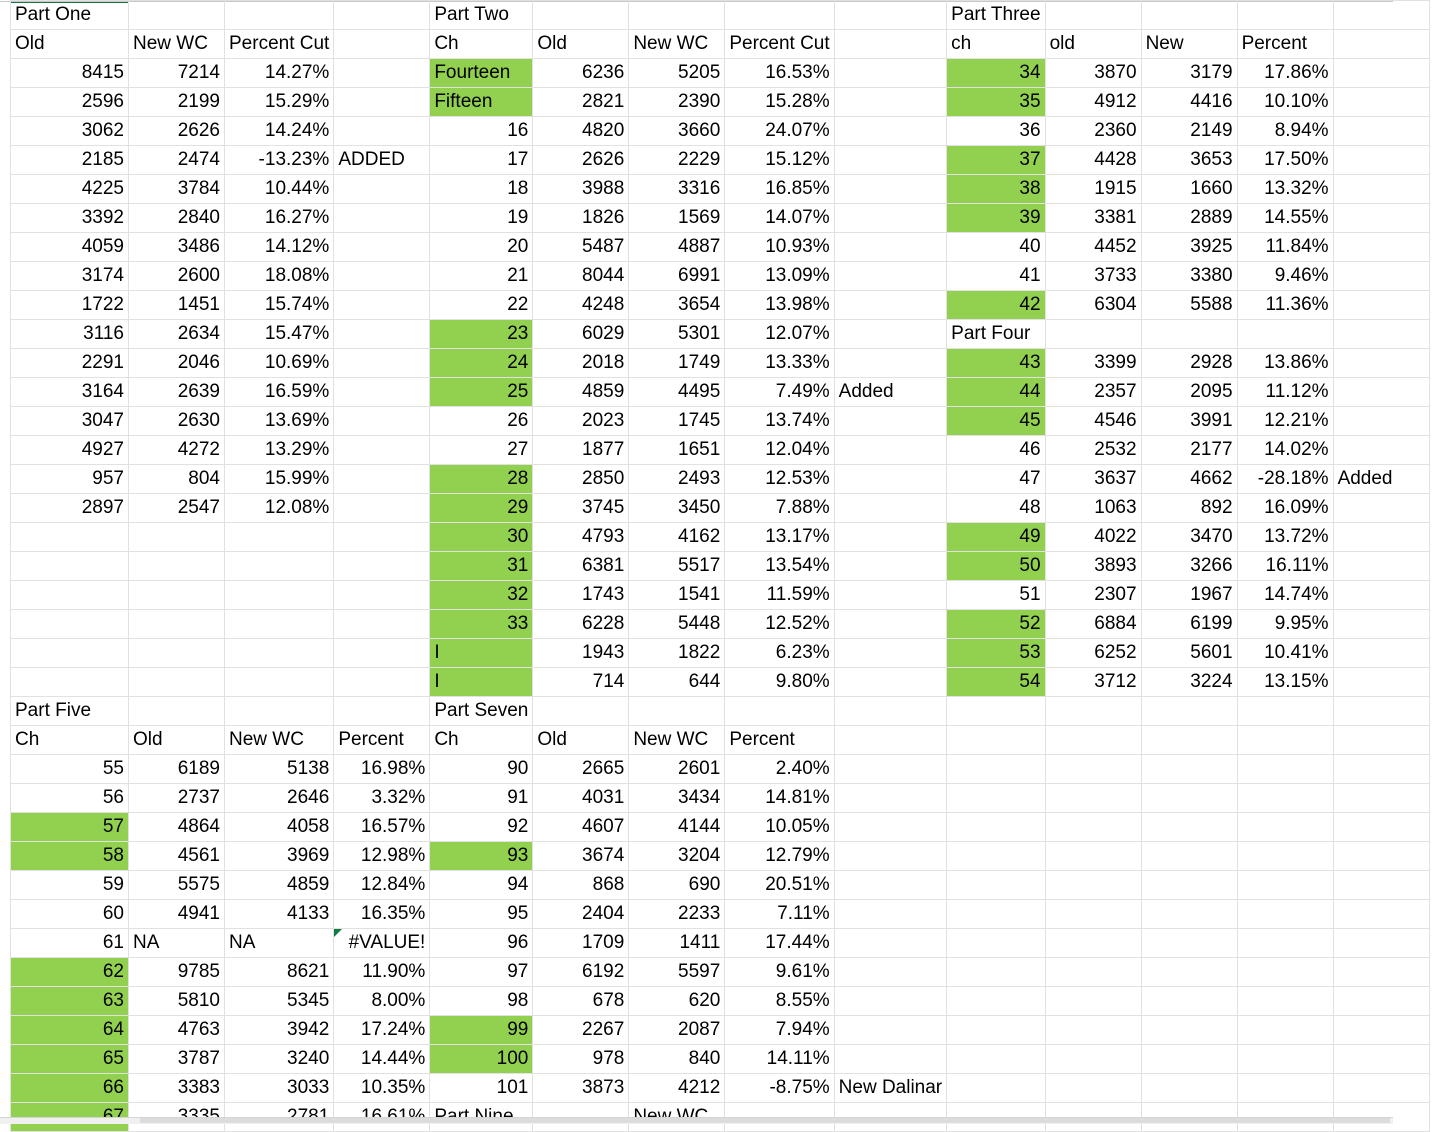 This screenshot has height=1132, width=1439. I want to click on sheet-cell: 2626, so click(176, 131).